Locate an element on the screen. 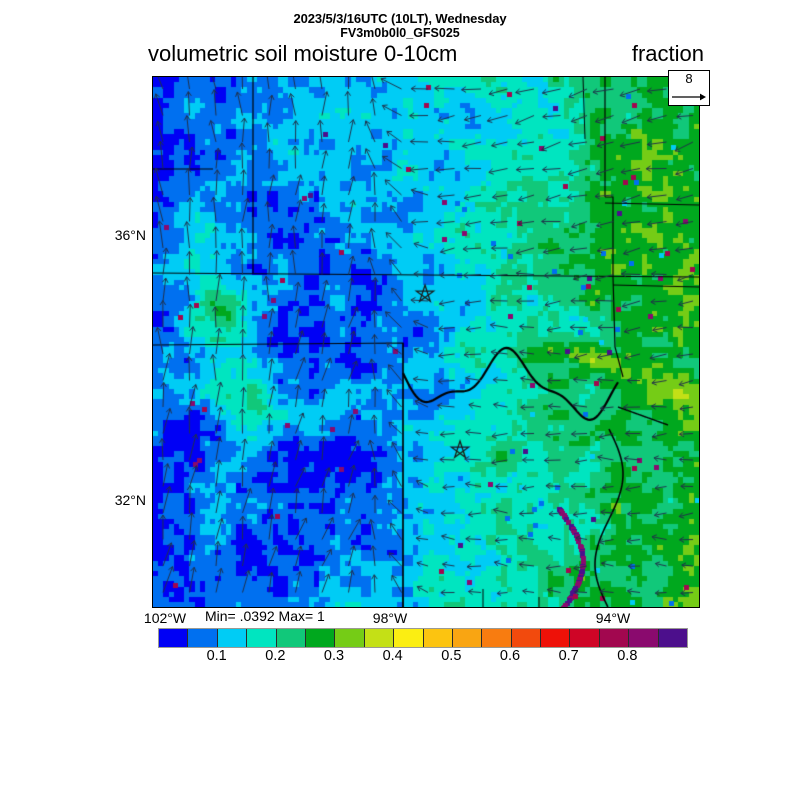  lat-tick-36n: 36°N is located at coordinates (130, 235).